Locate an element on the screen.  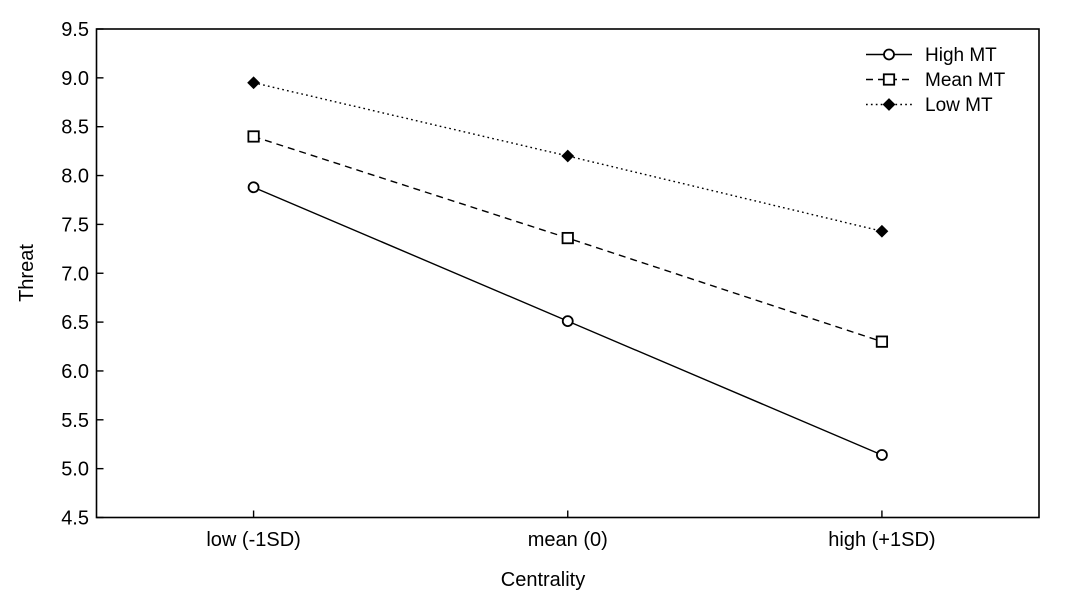
y-tick-label: 9.5 is located at coordinates (75, 30).